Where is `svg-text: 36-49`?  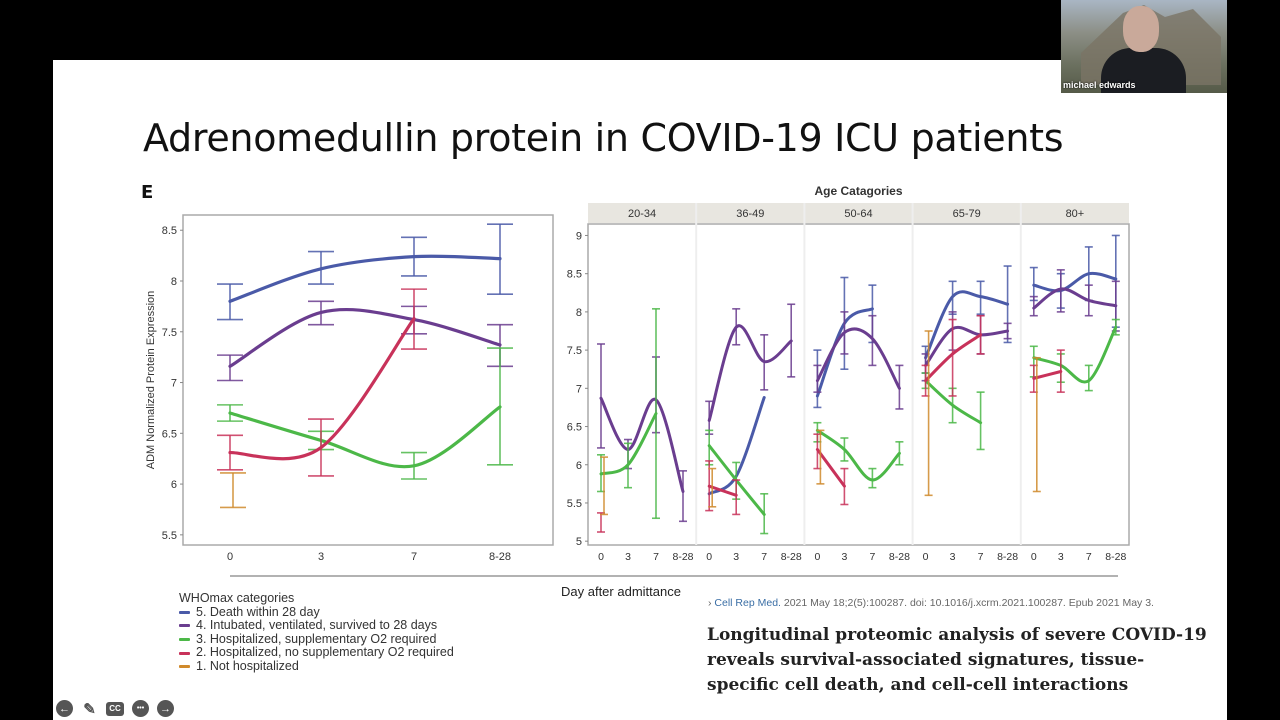
svg-text: 36-49 is located at coordinates (750, 214).